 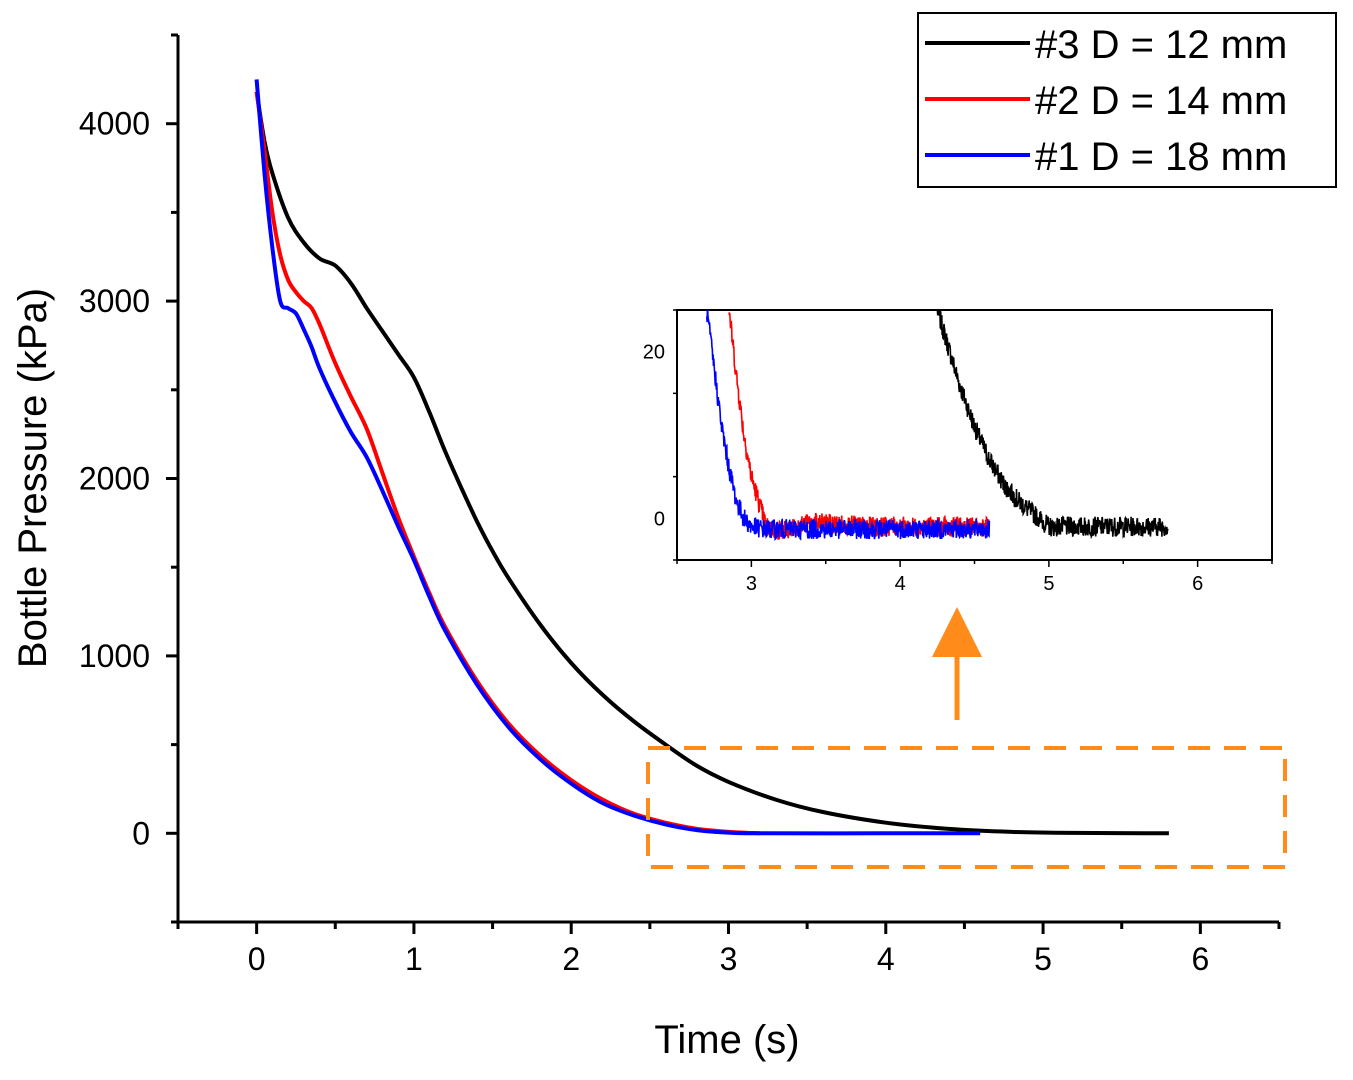 What do you see at coordinates (966, 807) in the screenshot?
I see `zoom-region-box` at bounding box center [966, 807].